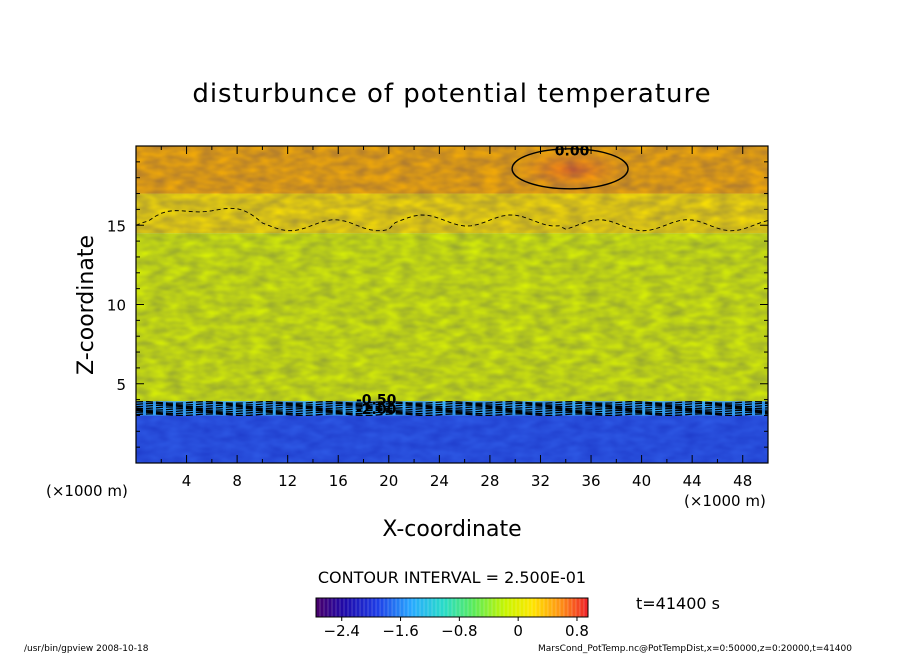 The width and height of the screenshot is (904, 654). I want to click on x-tick-label: 48, so click(742, 481).